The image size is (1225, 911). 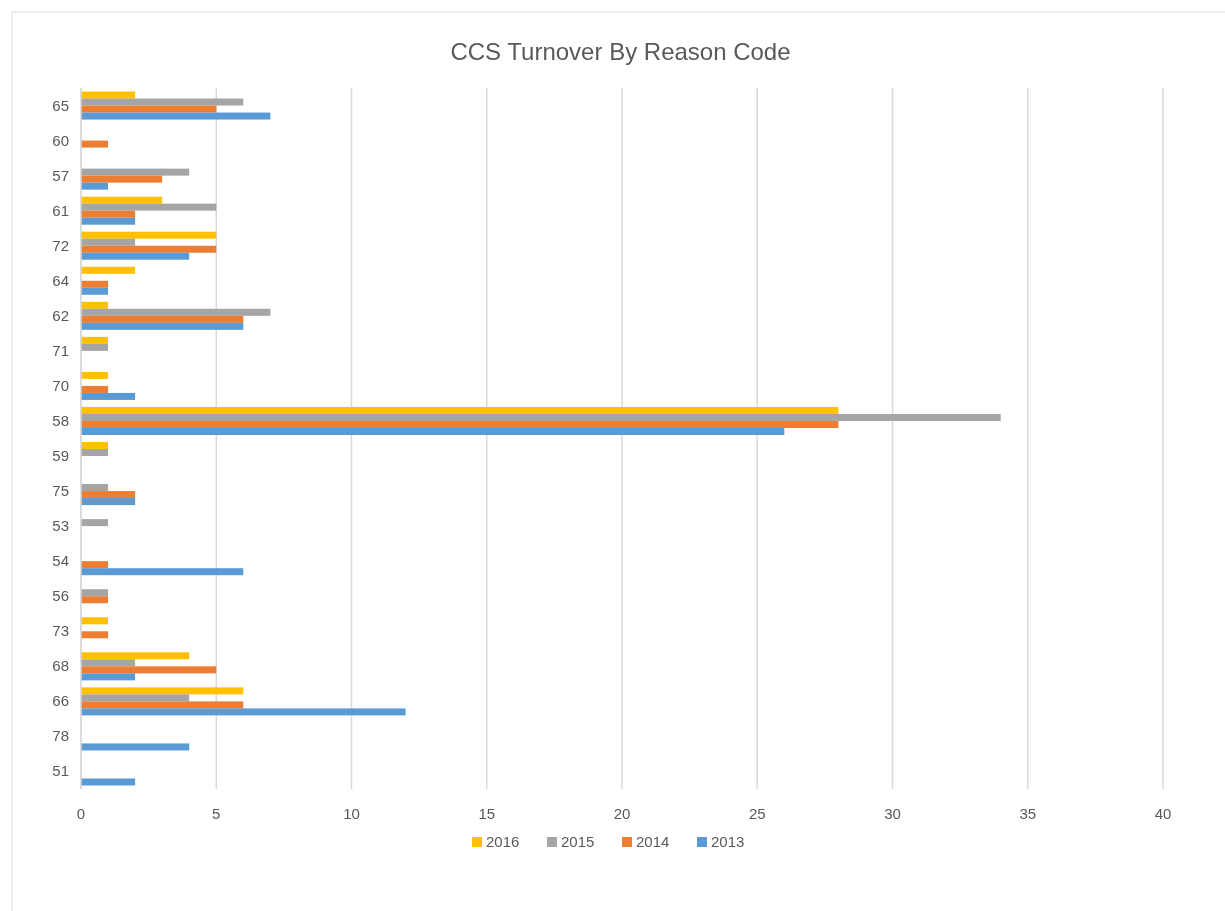 I want to click on legend-label: 2015, so click(x=578, y=841).